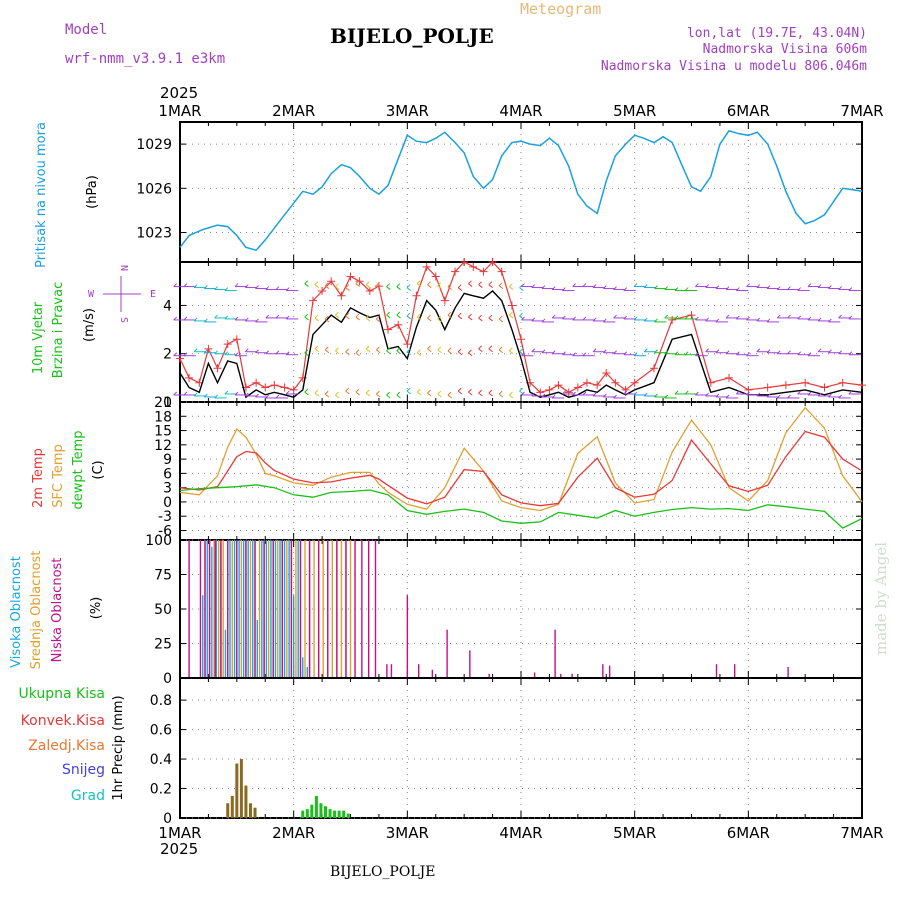 The image size is (900, 900). What do you see at coordinates (179, 833) in the screenshot?
I see `bottom-xtick-label: 1MAR` at bounding box center [179, 833].